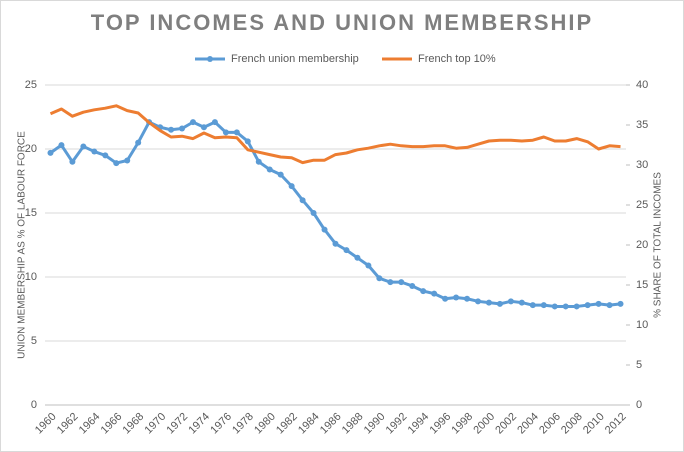 This screenshot has width=684, height=452. Describe the element at coordinates (34, 405) in the screenshot. I see `y-tick-label: 0` at that location.